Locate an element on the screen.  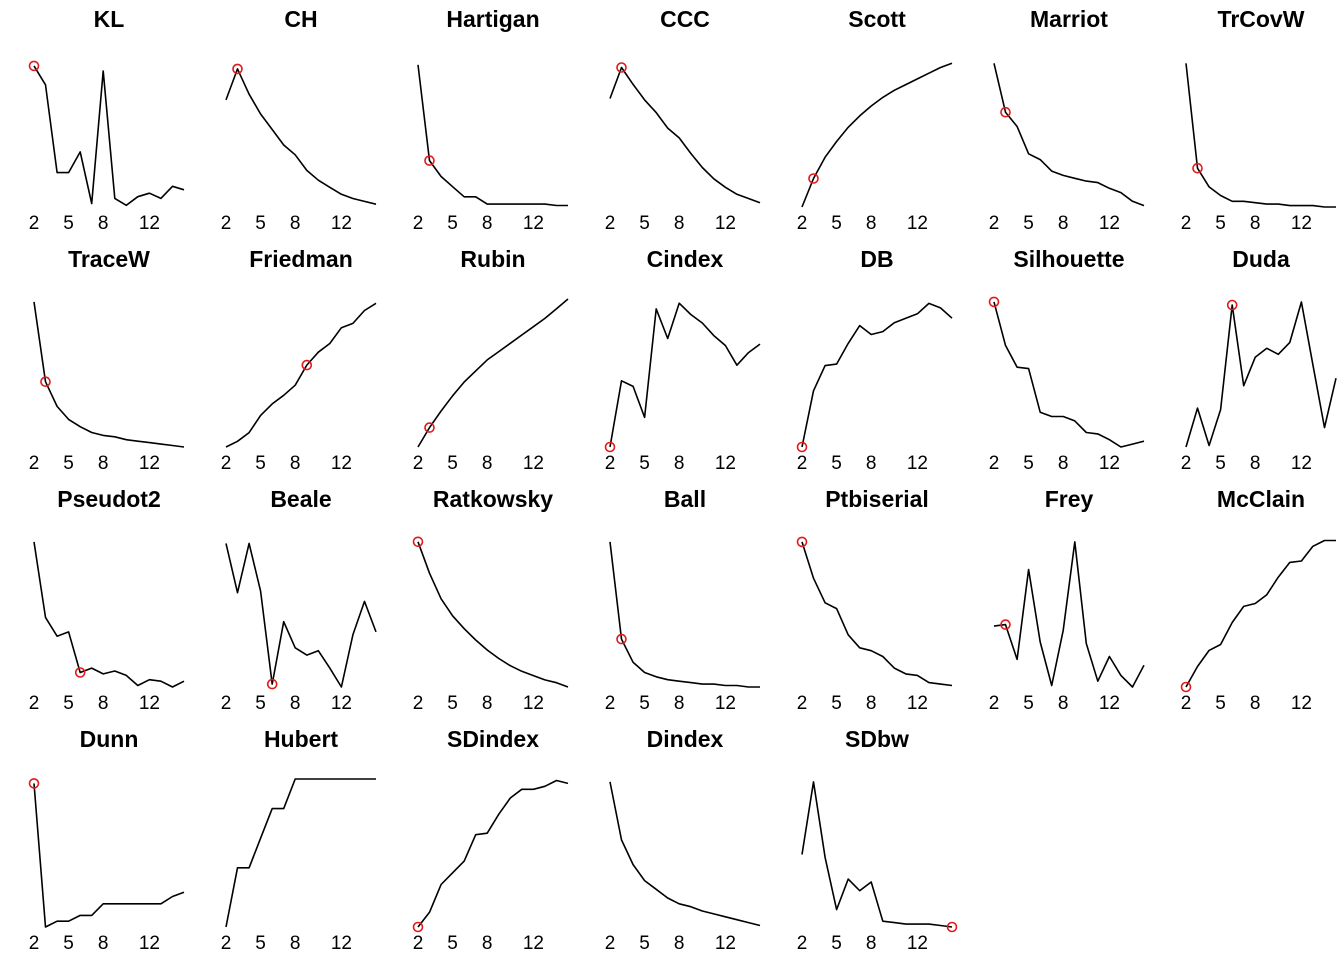
panel-beale: Beale 2 5 8 12 is located at coordinates (299, 600).